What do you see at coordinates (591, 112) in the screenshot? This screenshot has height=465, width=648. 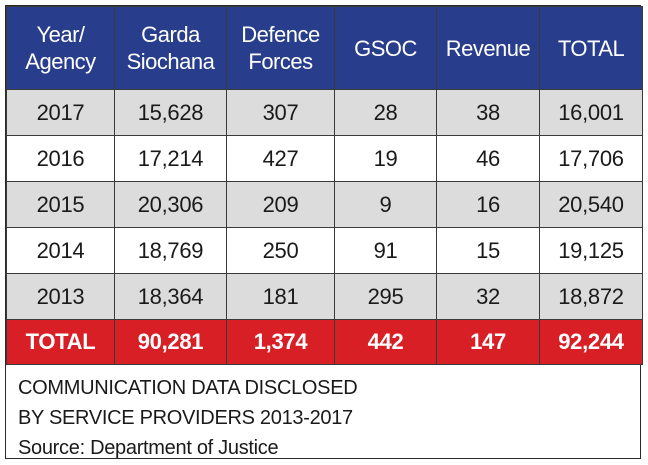 I see `cell-total: 16,001` at bounding box center [591, 112].